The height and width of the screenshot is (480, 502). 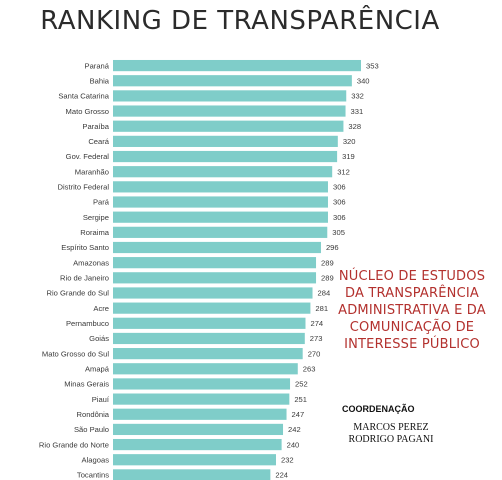 What do you see at coordinates (85, 247) in the screenshot?
I see `category-label: Espírito Santo` at bounding box center [85, 247].